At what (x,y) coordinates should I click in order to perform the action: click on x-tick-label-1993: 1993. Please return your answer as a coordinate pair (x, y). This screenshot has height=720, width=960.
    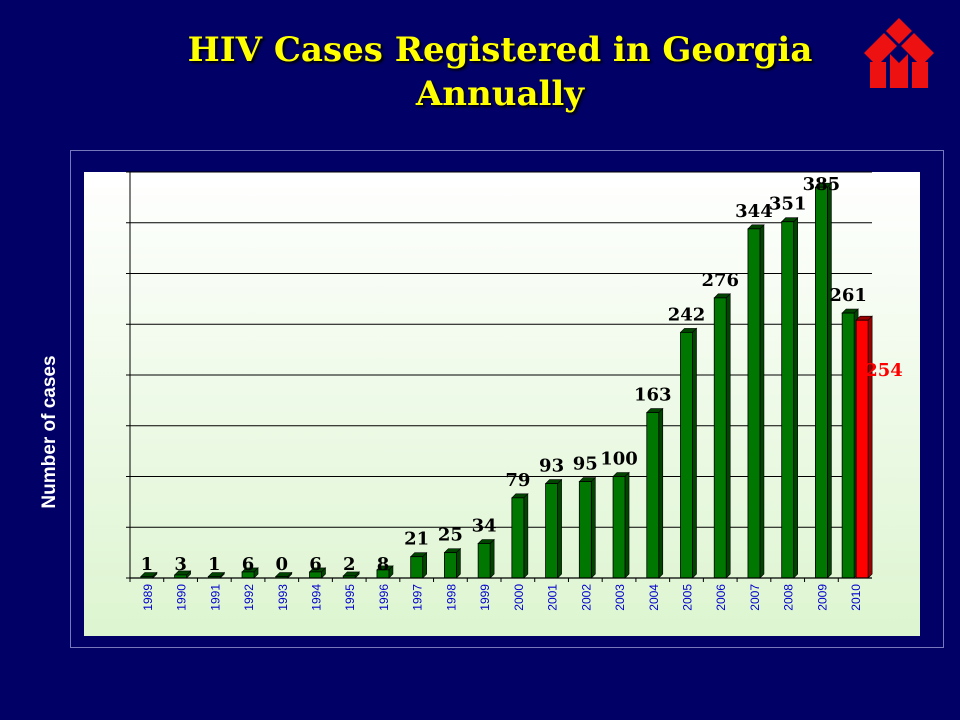
    Looking at the image, I should click on (283, 597).